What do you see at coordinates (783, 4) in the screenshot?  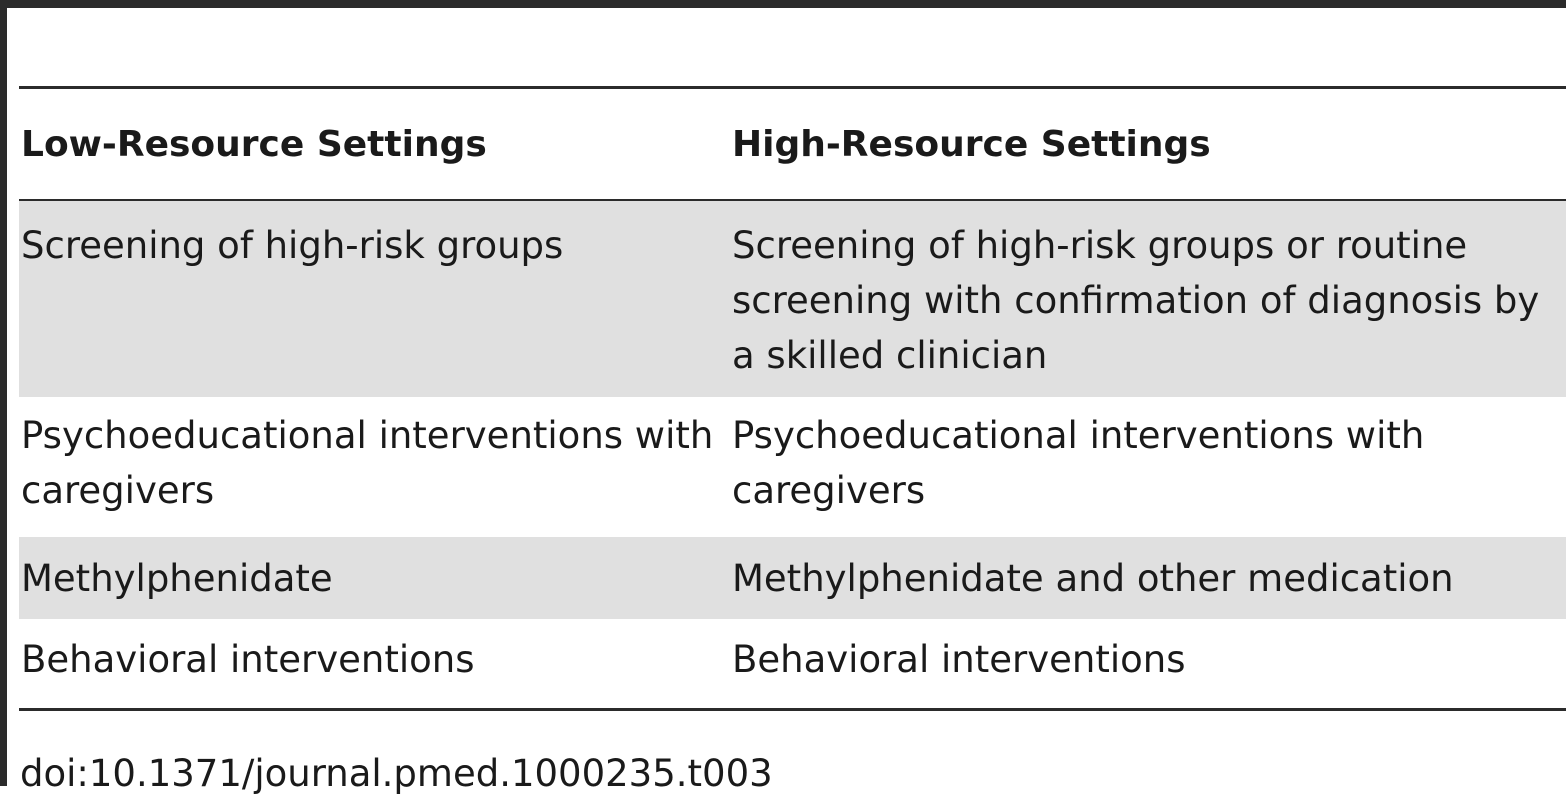 I see `top-border` at bounding box center [783, 4].